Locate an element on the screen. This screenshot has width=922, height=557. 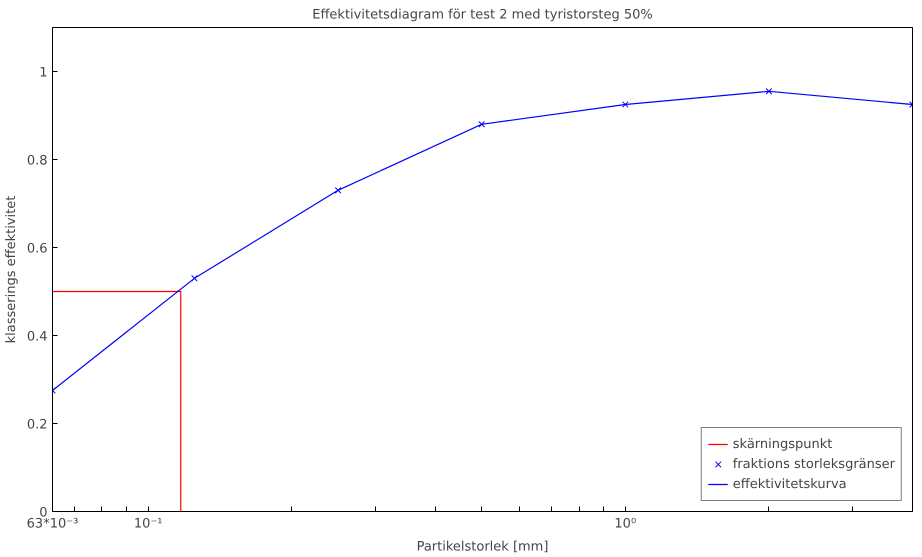
y-tick-label: 0.6 is located at coordinates (37, 249).